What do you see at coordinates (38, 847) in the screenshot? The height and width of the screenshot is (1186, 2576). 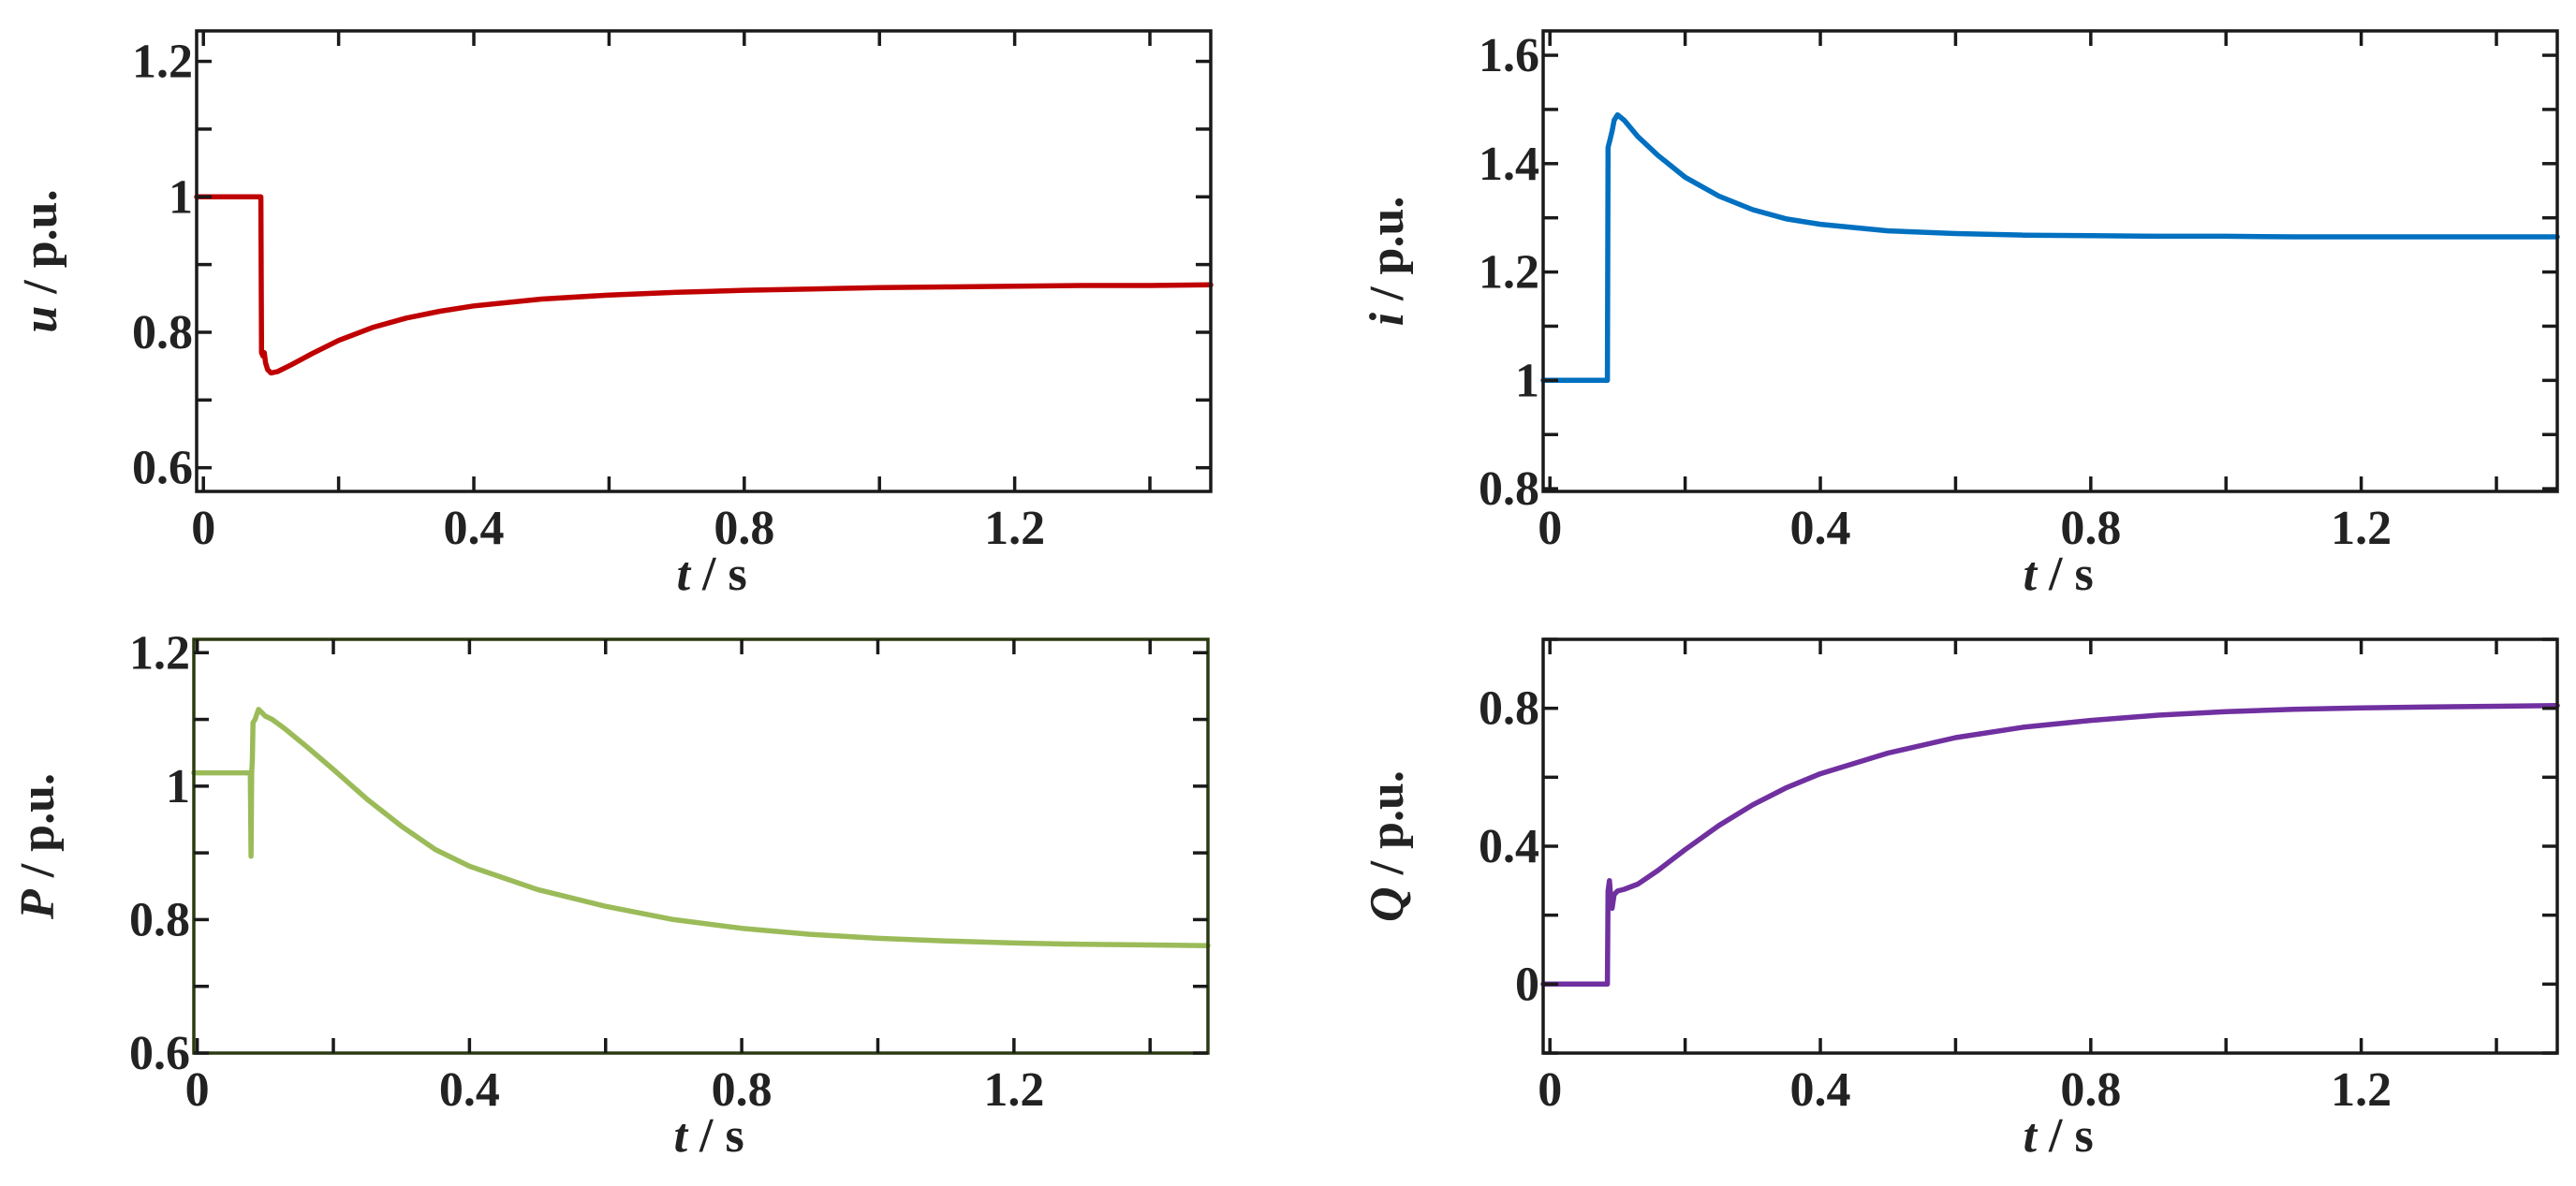 I see `y-axis-label: P / p.u.` at bounding box center [38, 847].